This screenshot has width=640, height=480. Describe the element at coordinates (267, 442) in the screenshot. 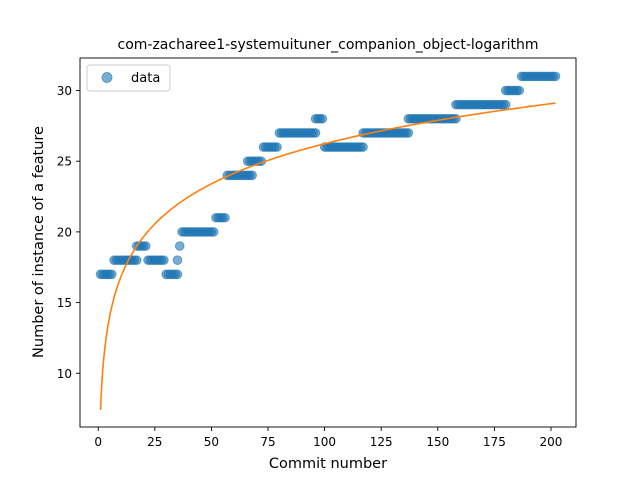

I see `x-tick-label: 75` at that location.